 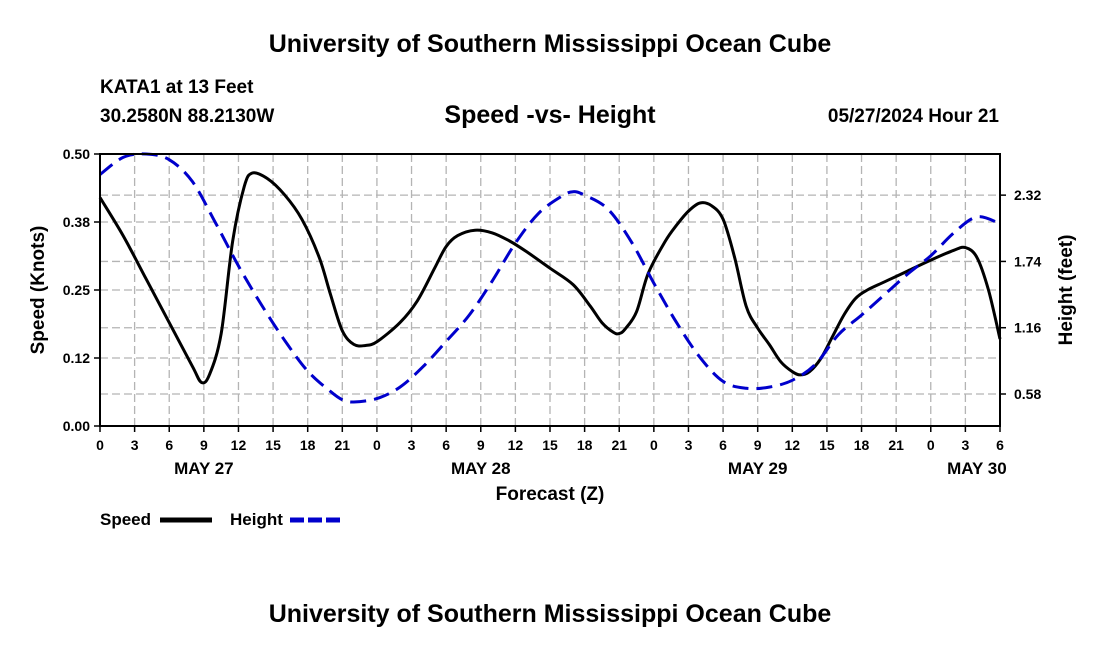 I want to click on y-right-tick-label: 1.16, so click(x=1027, y=328).